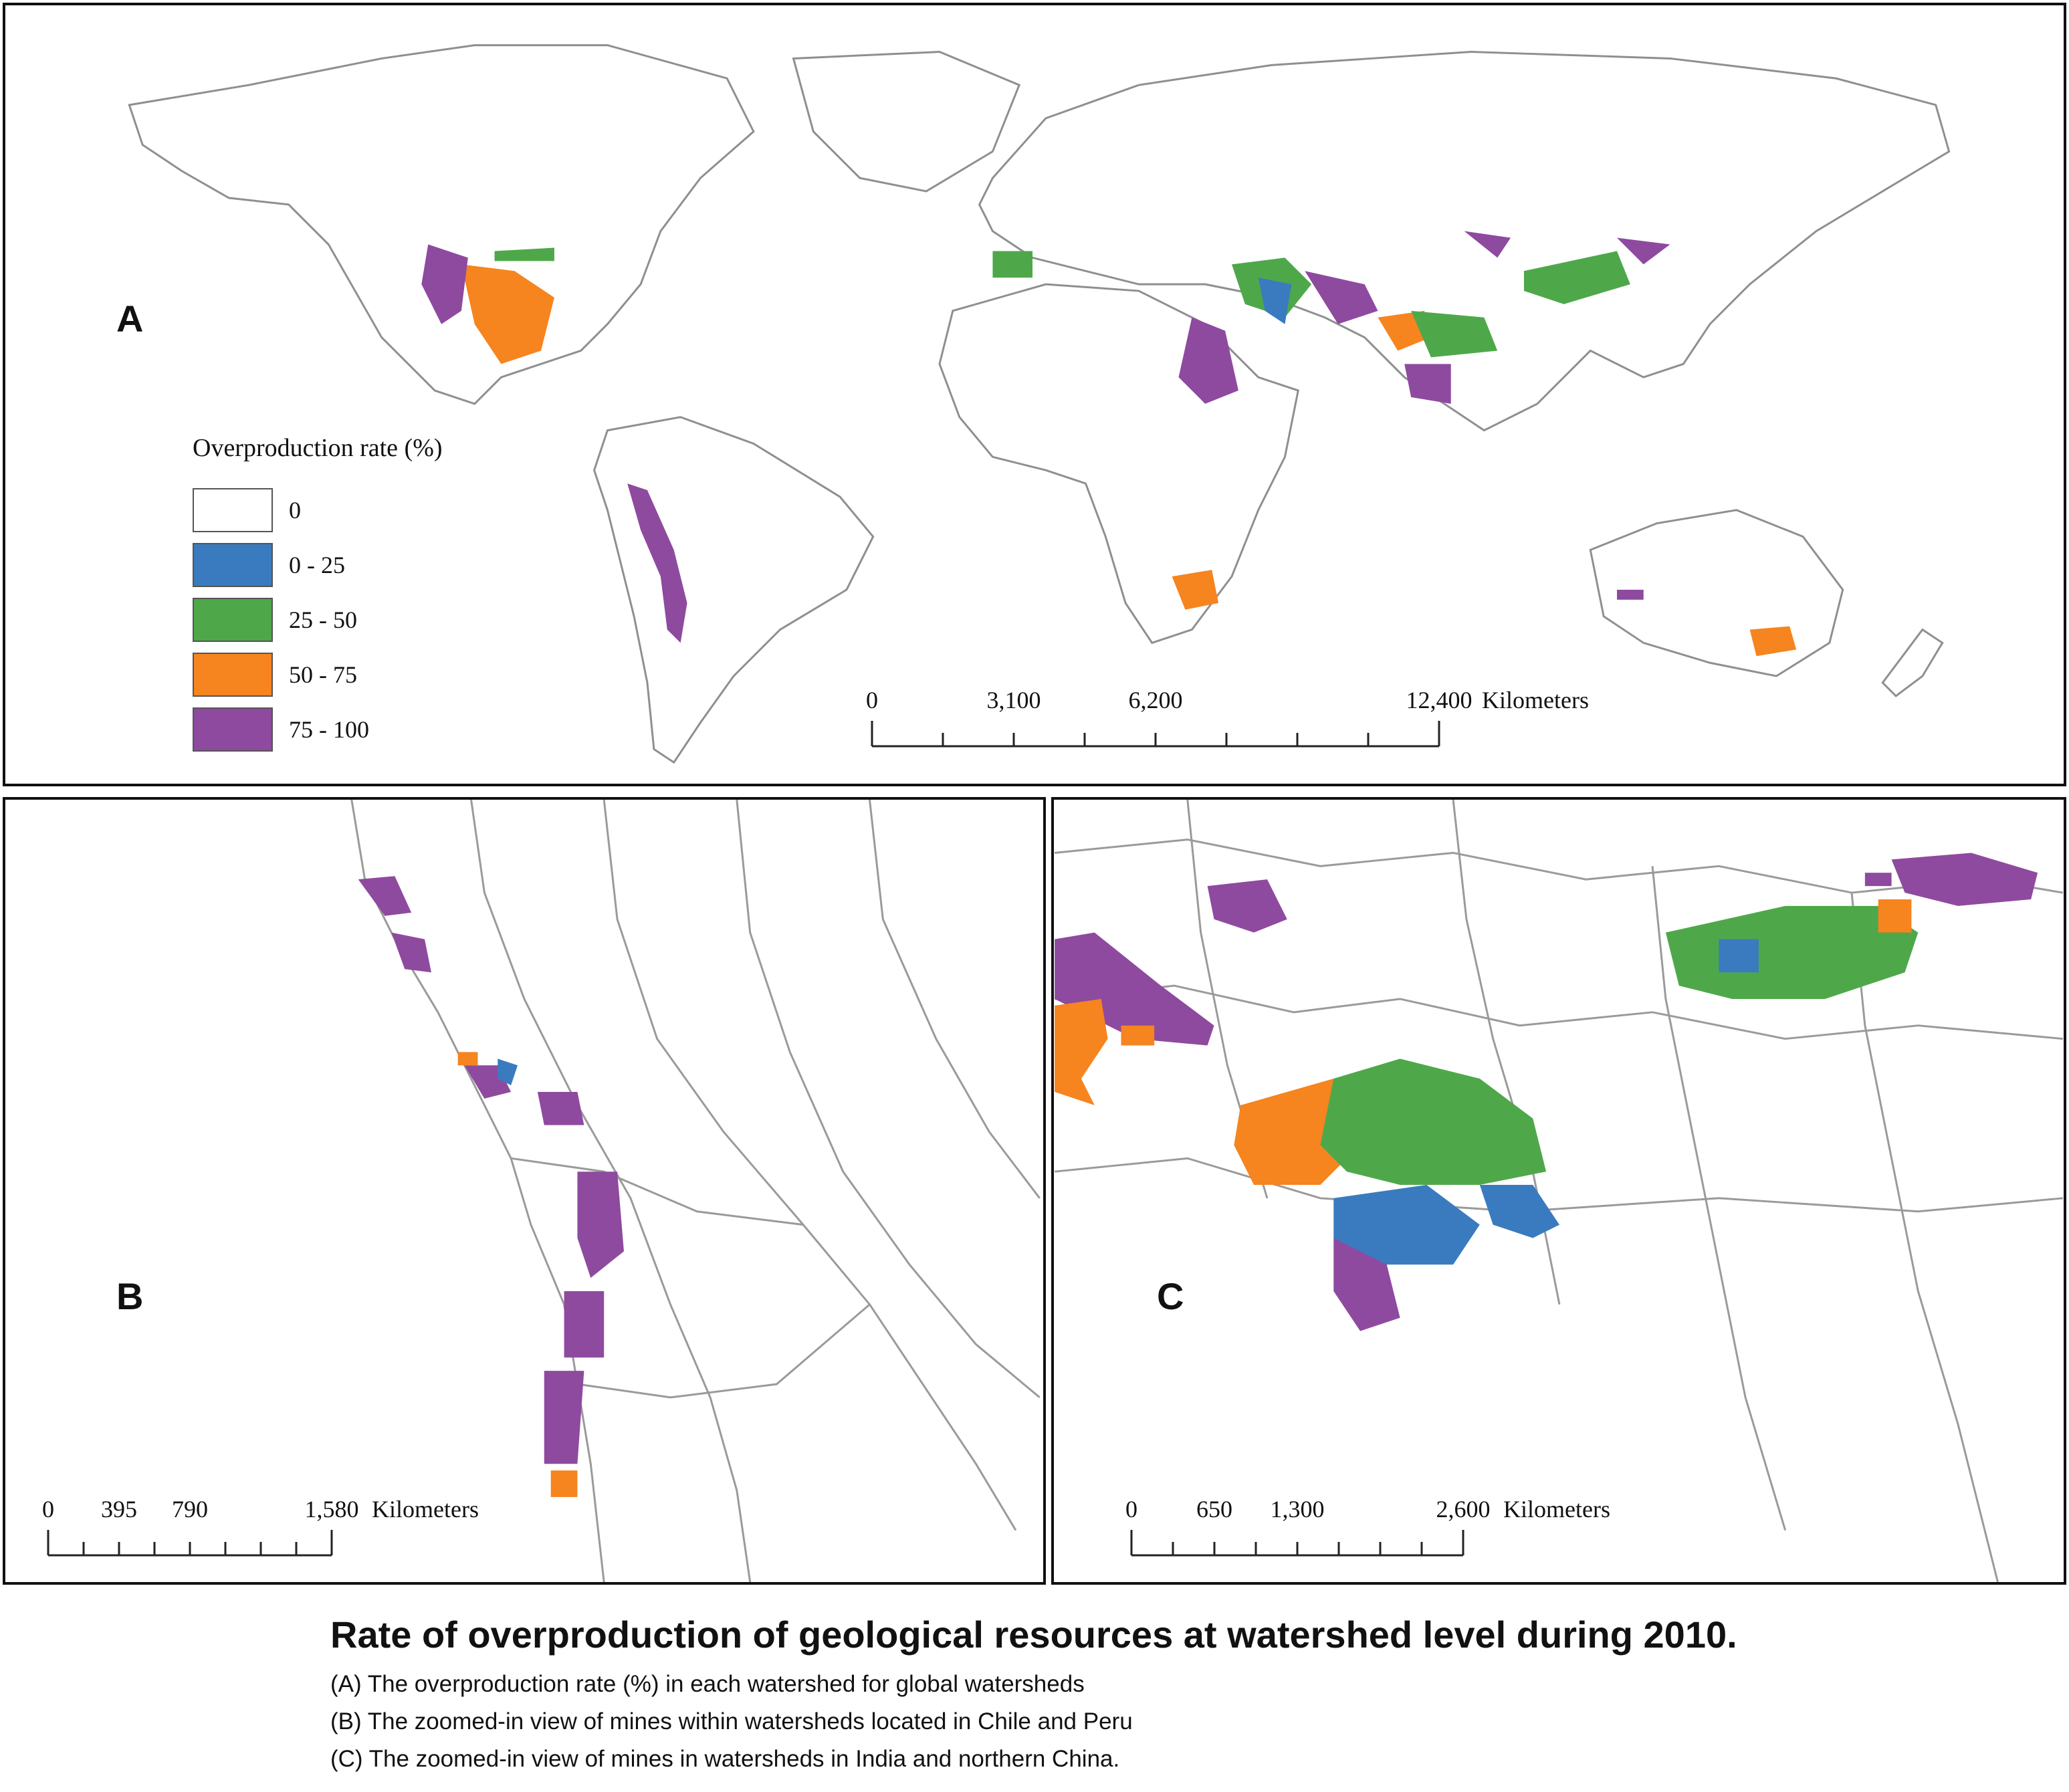 This screenshot has height=1792, width=2069. I want to click on india-green-region, so click(1454, 334).